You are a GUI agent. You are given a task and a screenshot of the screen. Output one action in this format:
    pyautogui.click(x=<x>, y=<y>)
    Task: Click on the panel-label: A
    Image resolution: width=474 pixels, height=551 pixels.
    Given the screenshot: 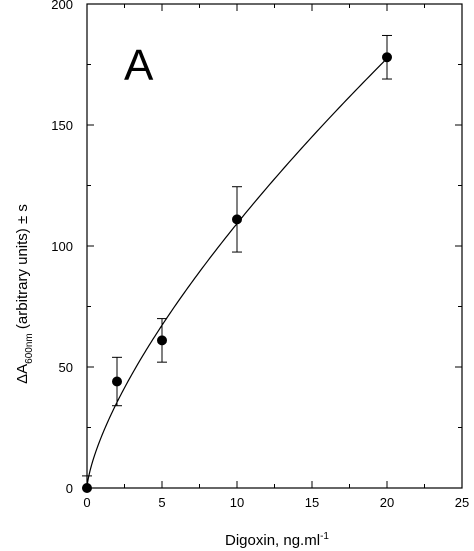 What is the action you would take?
    pyautogui.click(x=139, y=65)
    